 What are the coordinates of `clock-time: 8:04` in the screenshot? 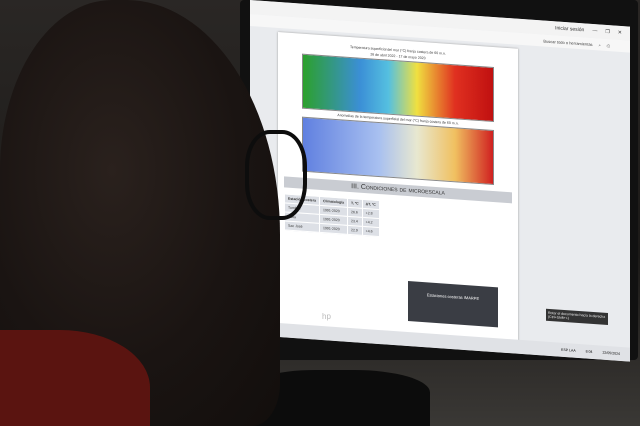 It's located at (589, 351).